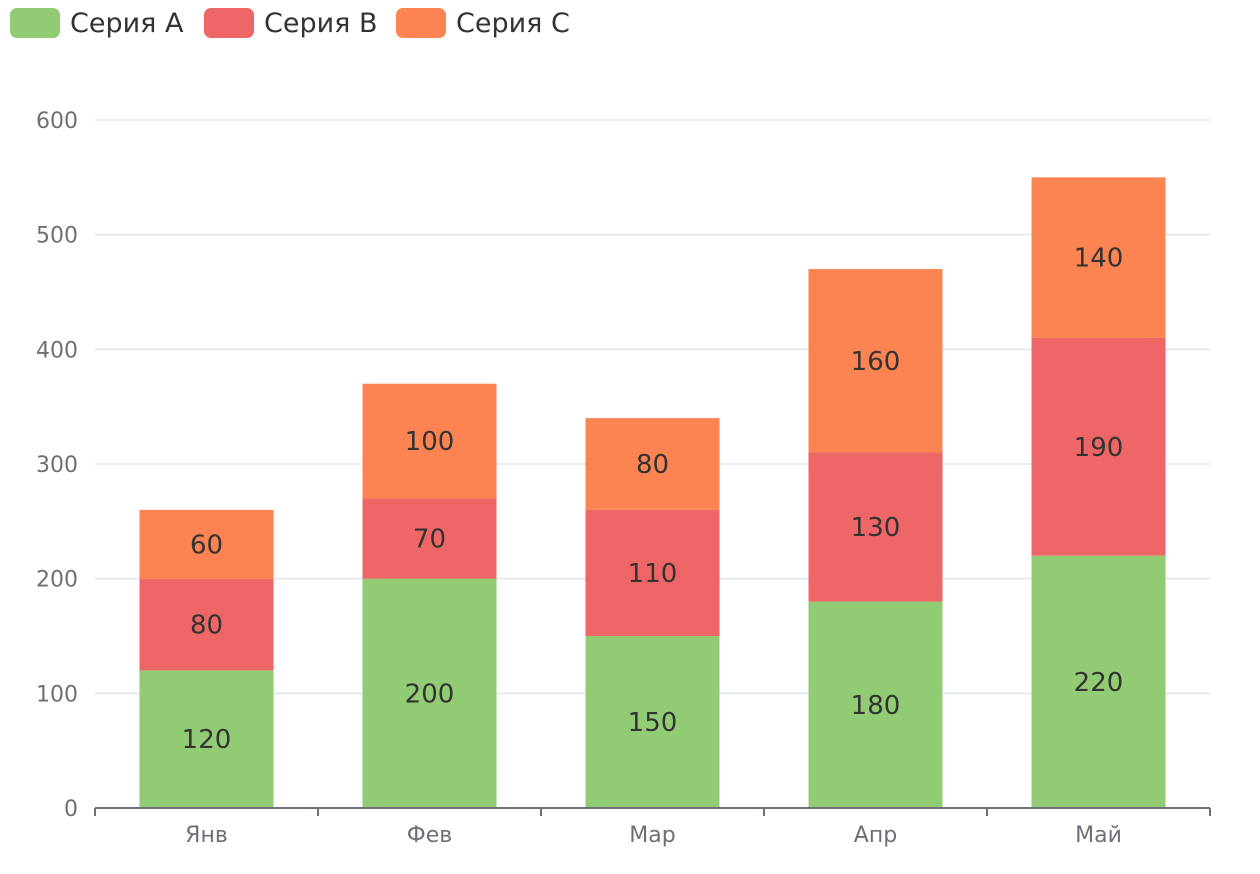 The width and height of the screenshot is (1260, 874). Describe the element at coordinates (513, 23) in the screenshot. I see `legend-label-3: Серия C` at that location.